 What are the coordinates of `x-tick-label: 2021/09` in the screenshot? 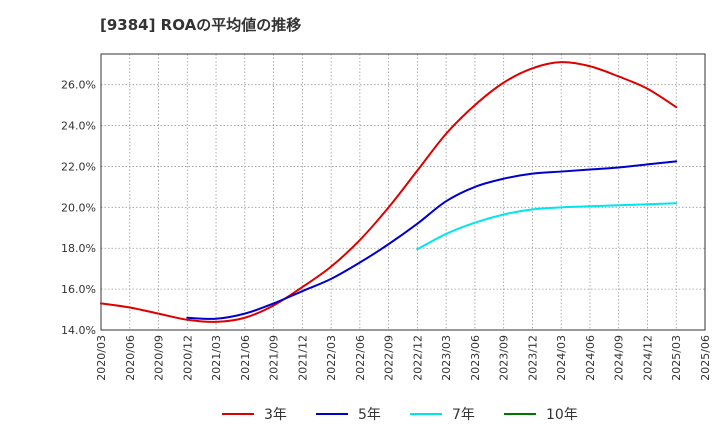 It's located at (274, 358).